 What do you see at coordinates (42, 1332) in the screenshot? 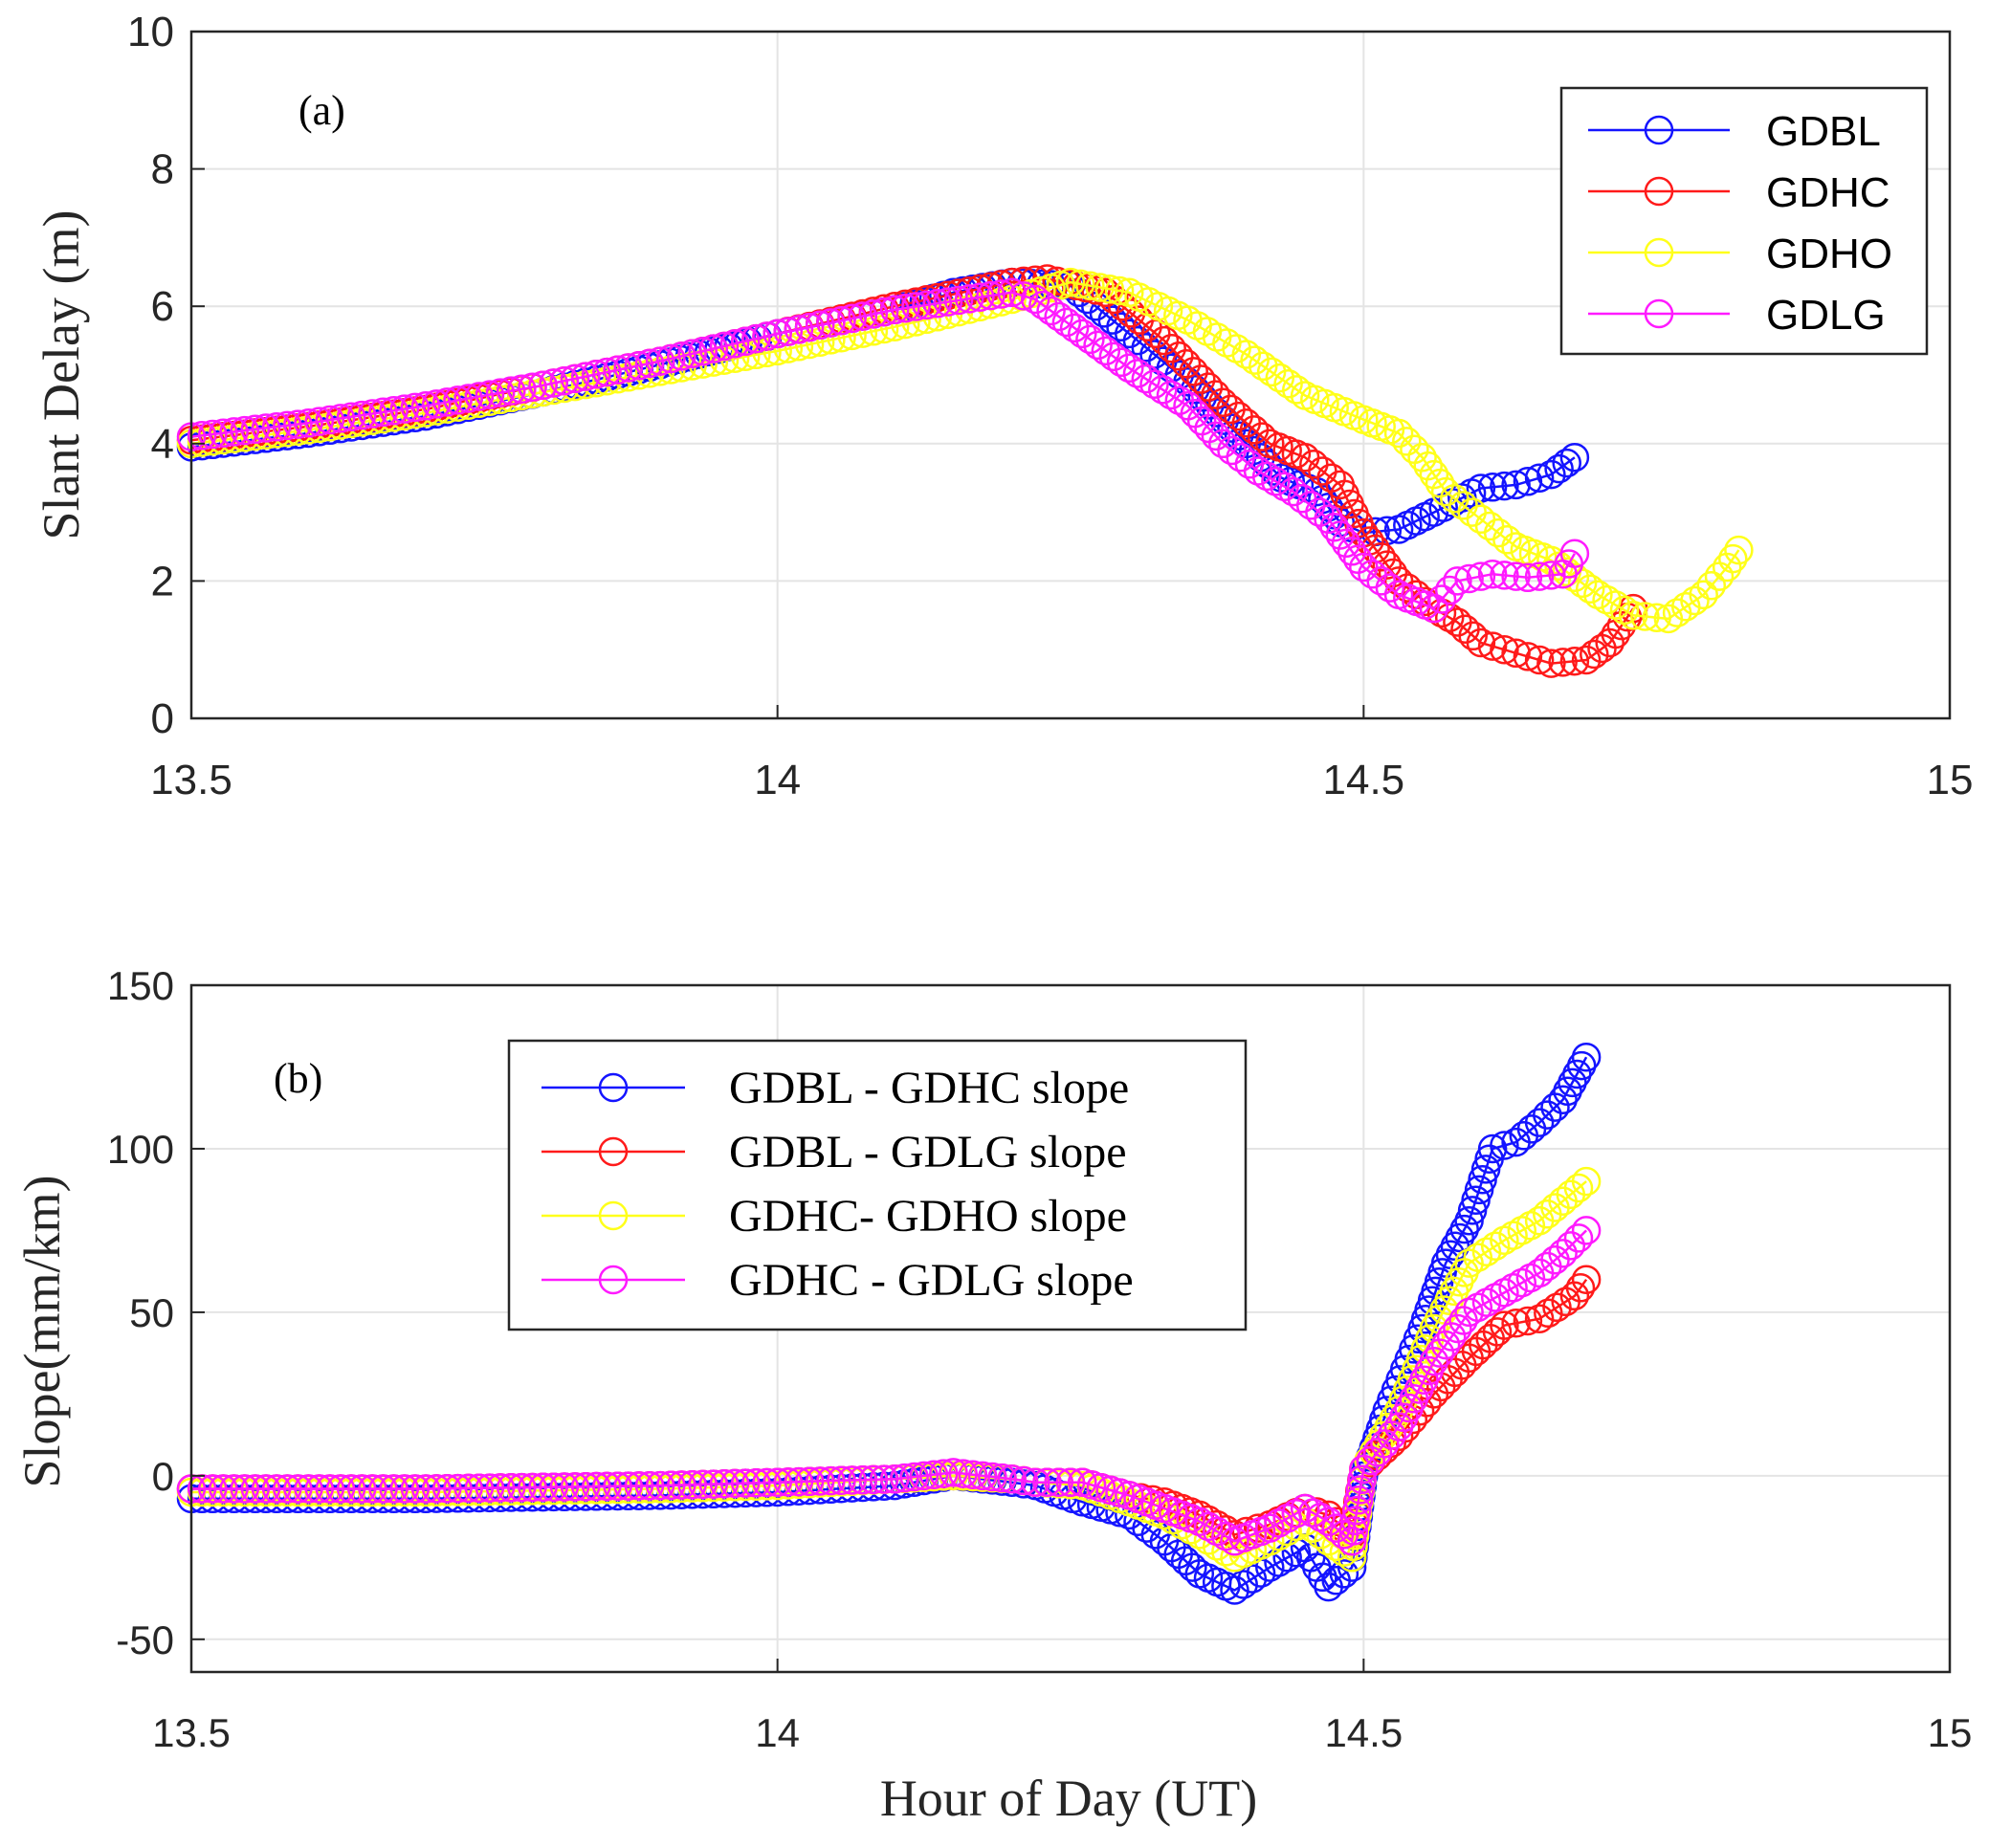
I see `panel-b-y-axis-label: Slope(mm/km)` at bounding box center [42, 1332].